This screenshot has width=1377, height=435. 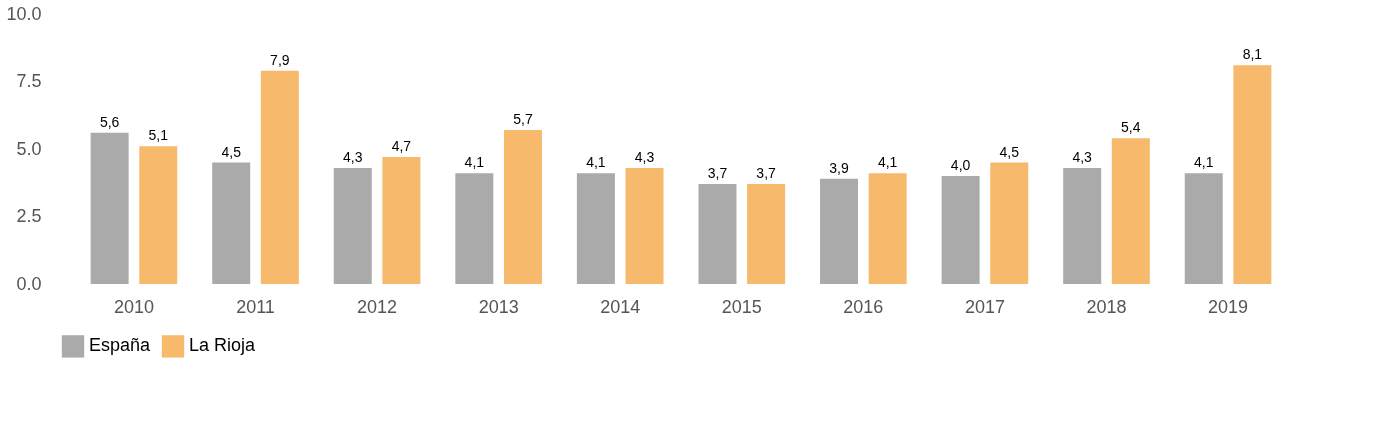 I want to click on legend-label: España, so click(x=120, y=345).